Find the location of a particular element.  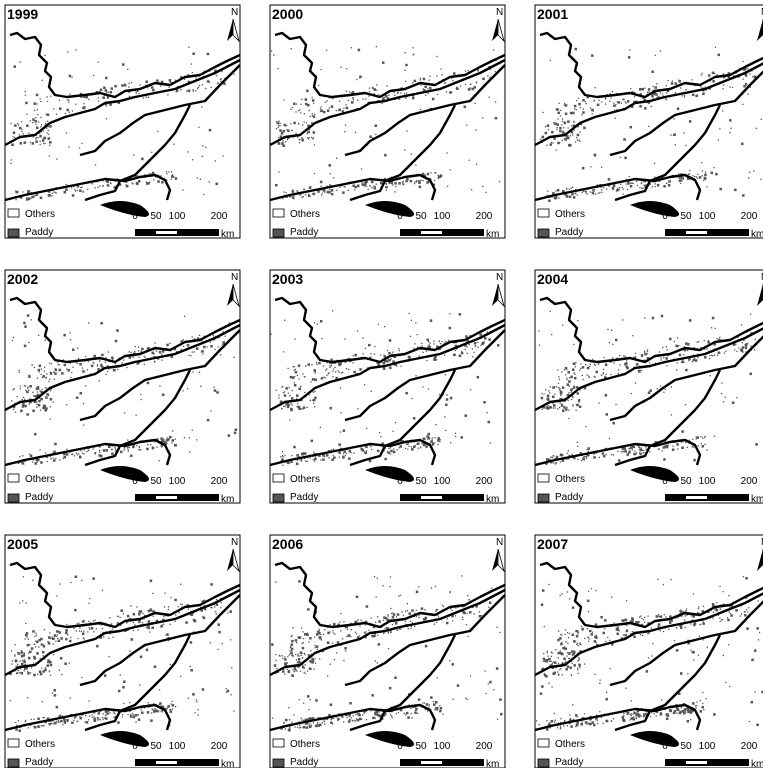

legend-label: Others is located at coordinates (570, 744).